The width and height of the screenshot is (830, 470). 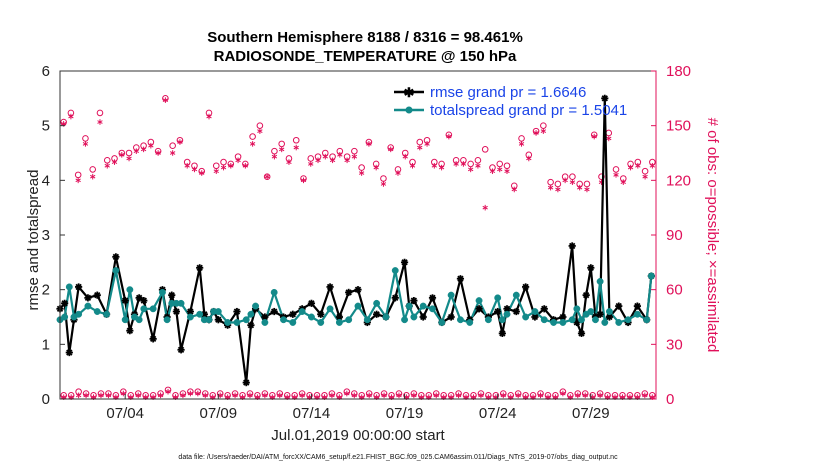 I want to click on x-tick-label: 07/09, so click(x=219, y=413).